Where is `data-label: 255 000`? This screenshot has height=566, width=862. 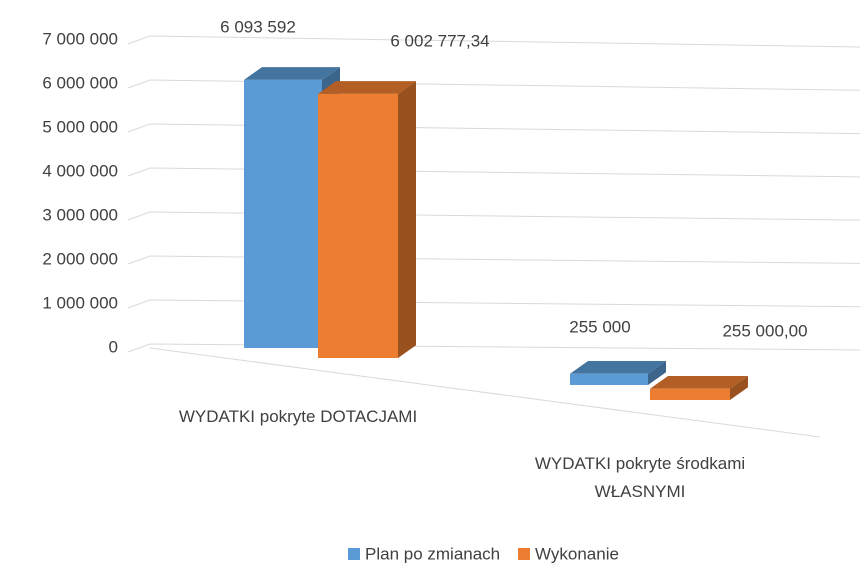 data-label: 255 000 is located at coordinates (599, 326).